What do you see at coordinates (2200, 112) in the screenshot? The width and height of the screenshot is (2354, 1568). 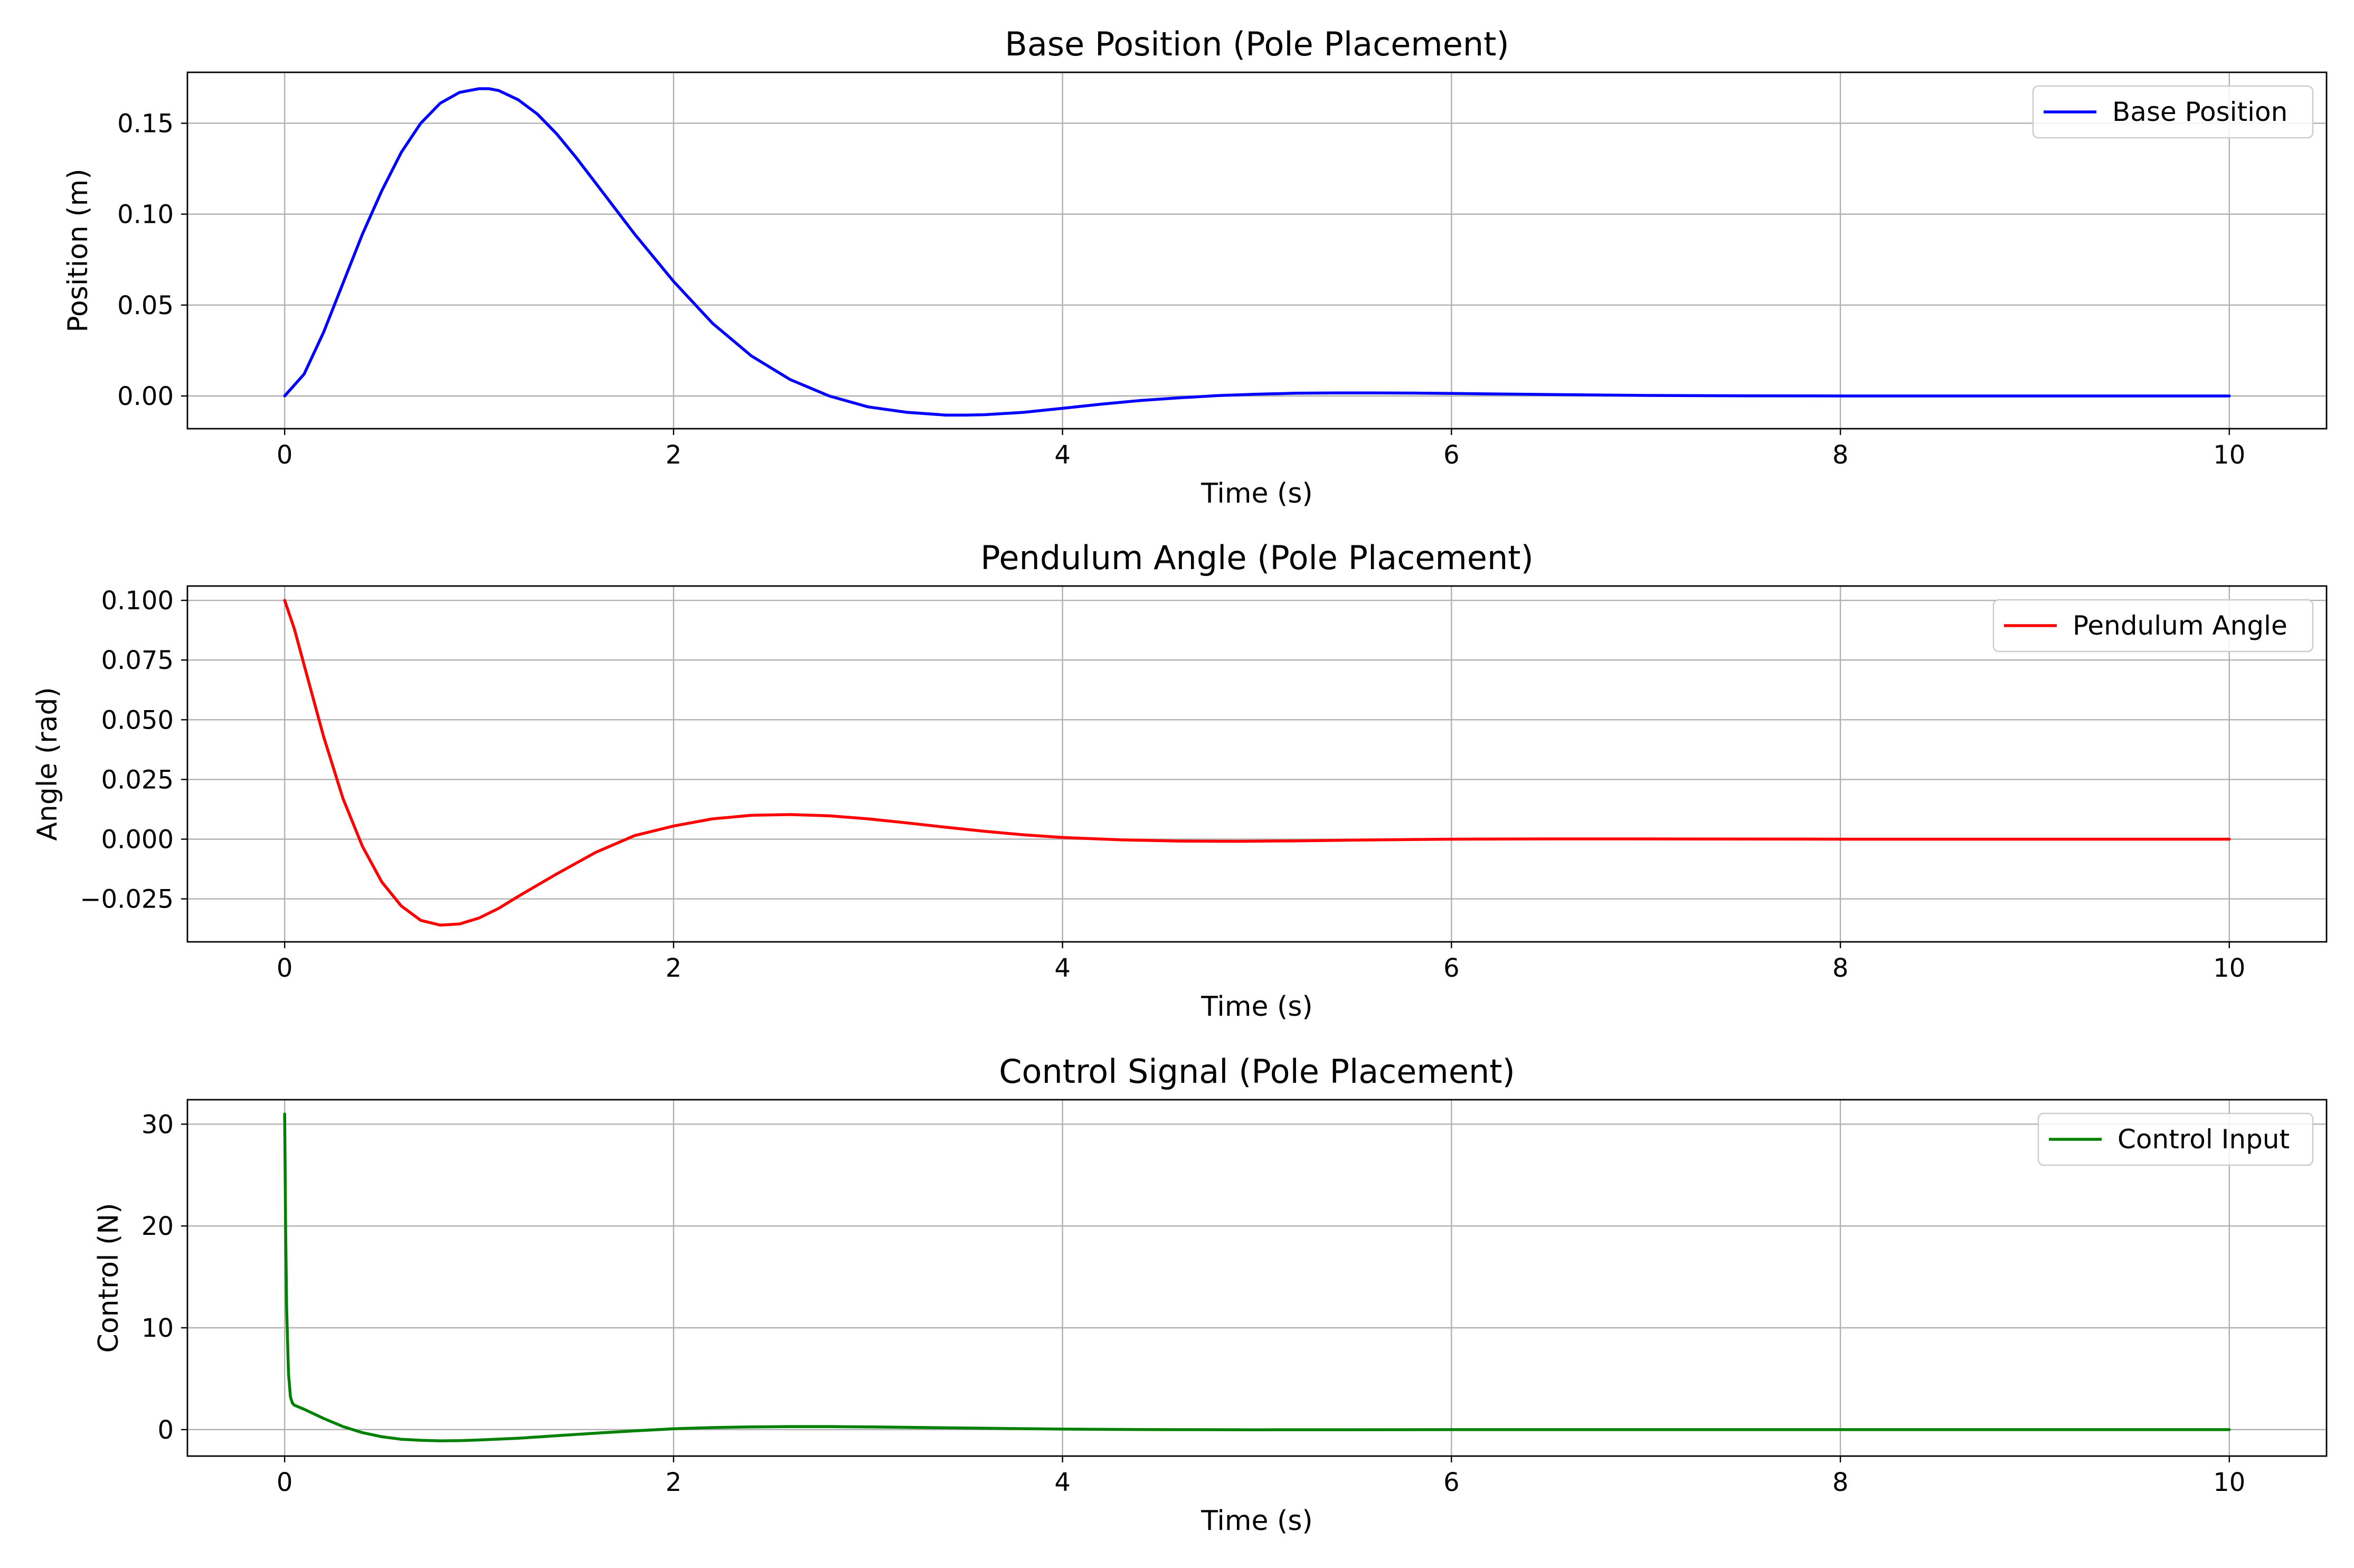 I see `legend-label: Base Position` at bounding box center [2200, 112].